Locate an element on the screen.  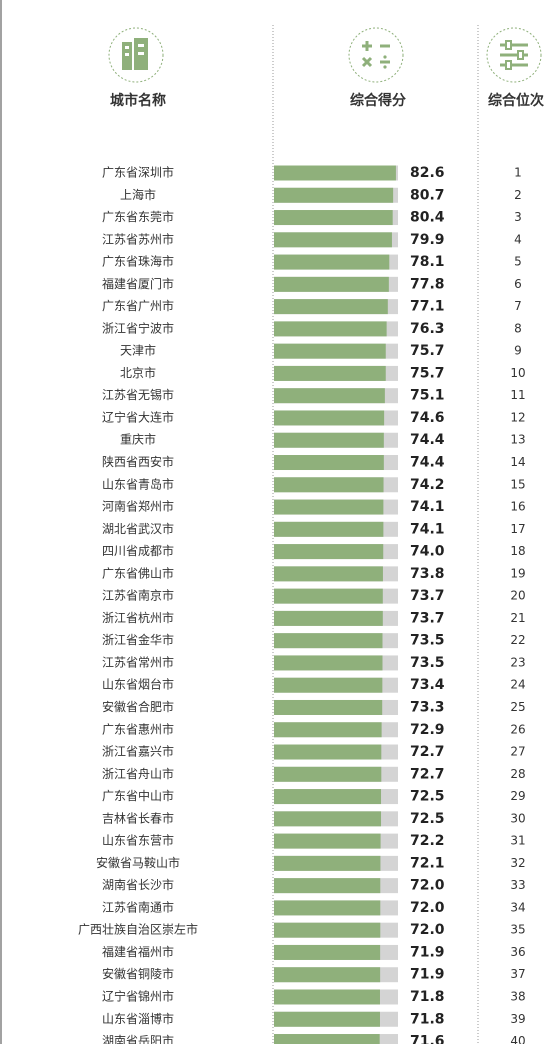
score-label: 76.3 is located at coordinates (427, 329).